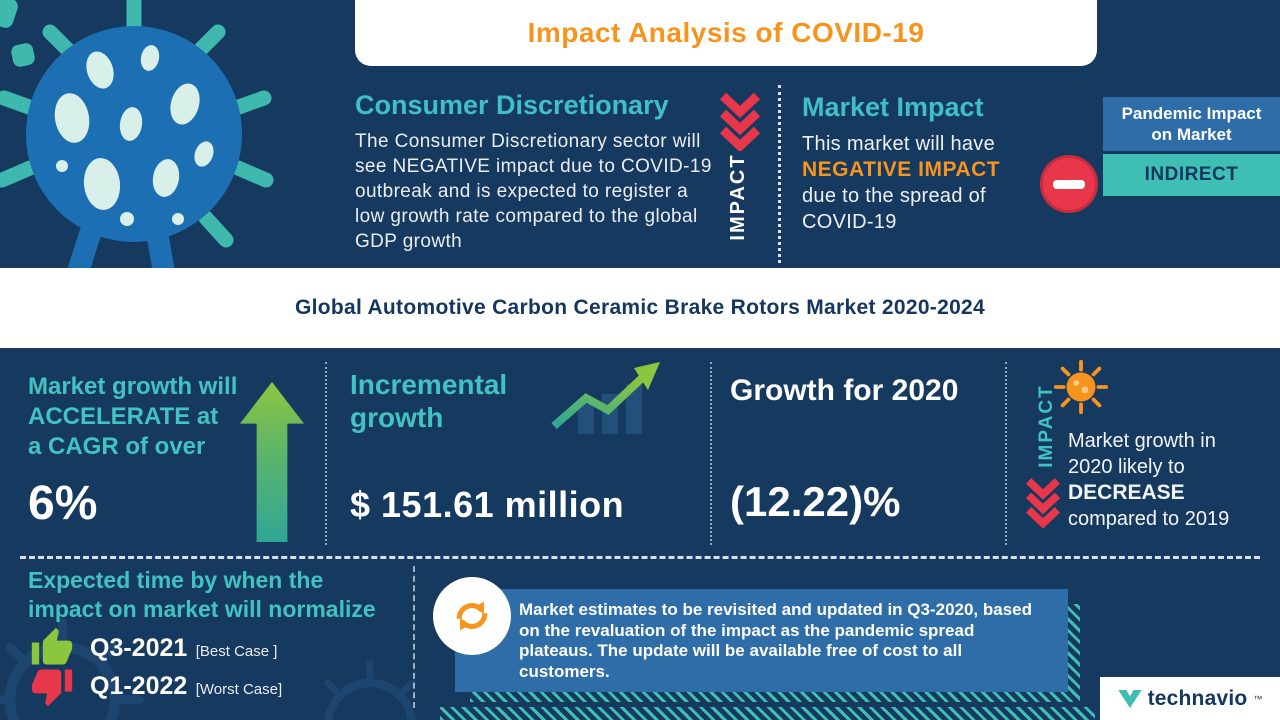  Describe the element at coordinates (779, 174) in the screenshot. I see `dotted-divider` at that location.